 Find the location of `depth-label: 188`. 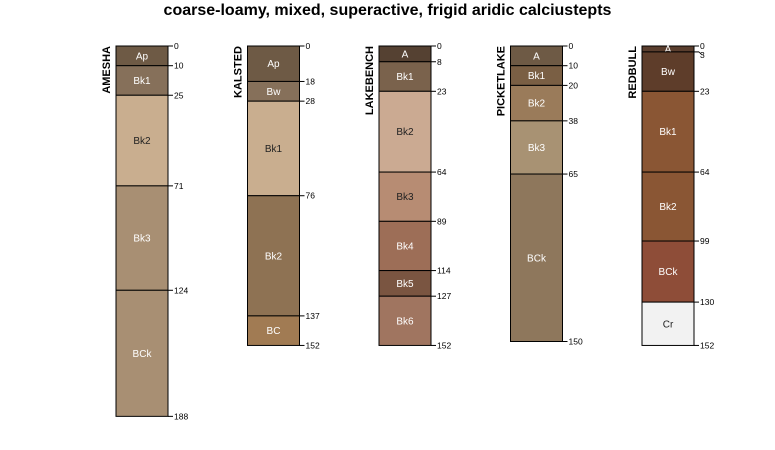

depth-label: 188 is located at coordinates (181, 416).